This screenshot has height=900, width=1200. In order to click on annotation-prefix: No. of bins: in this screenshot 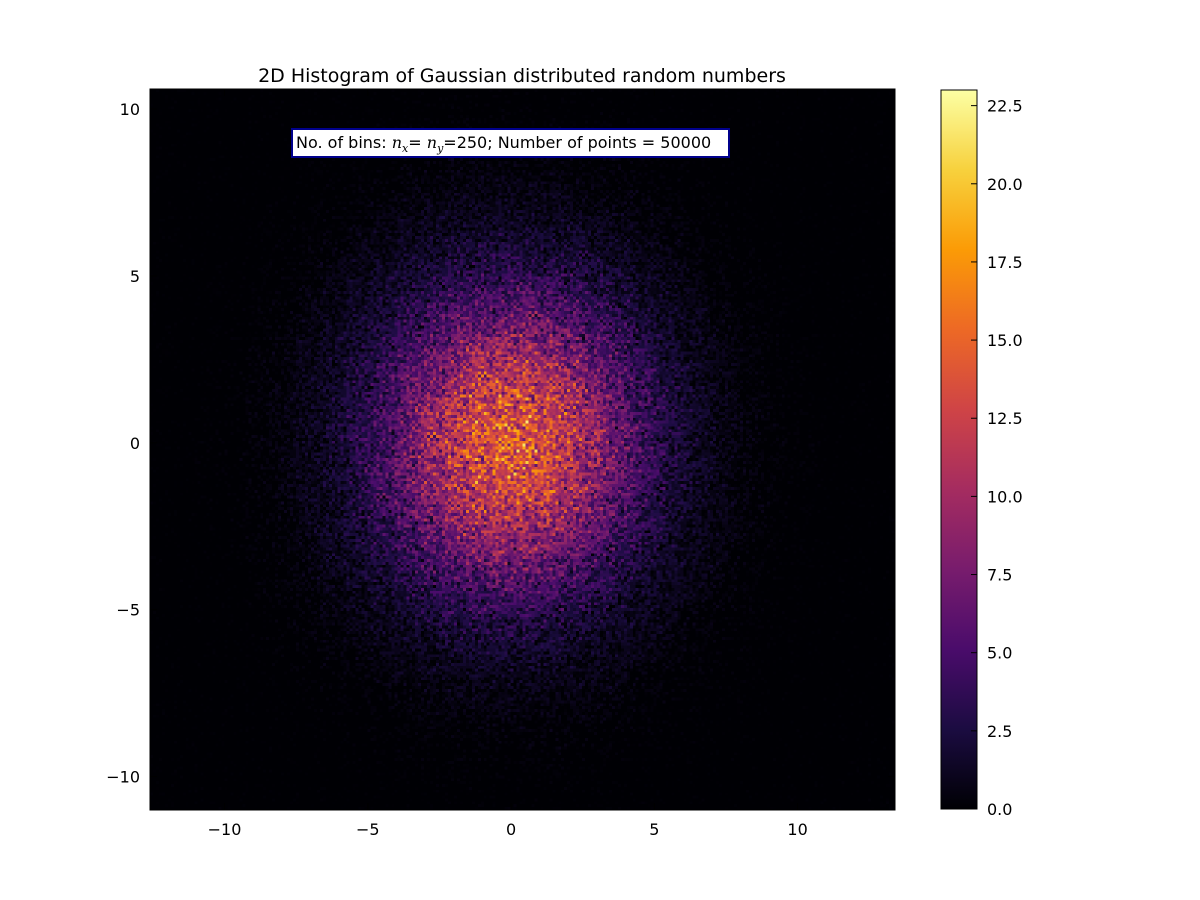, I will do `click(344, 142)`.